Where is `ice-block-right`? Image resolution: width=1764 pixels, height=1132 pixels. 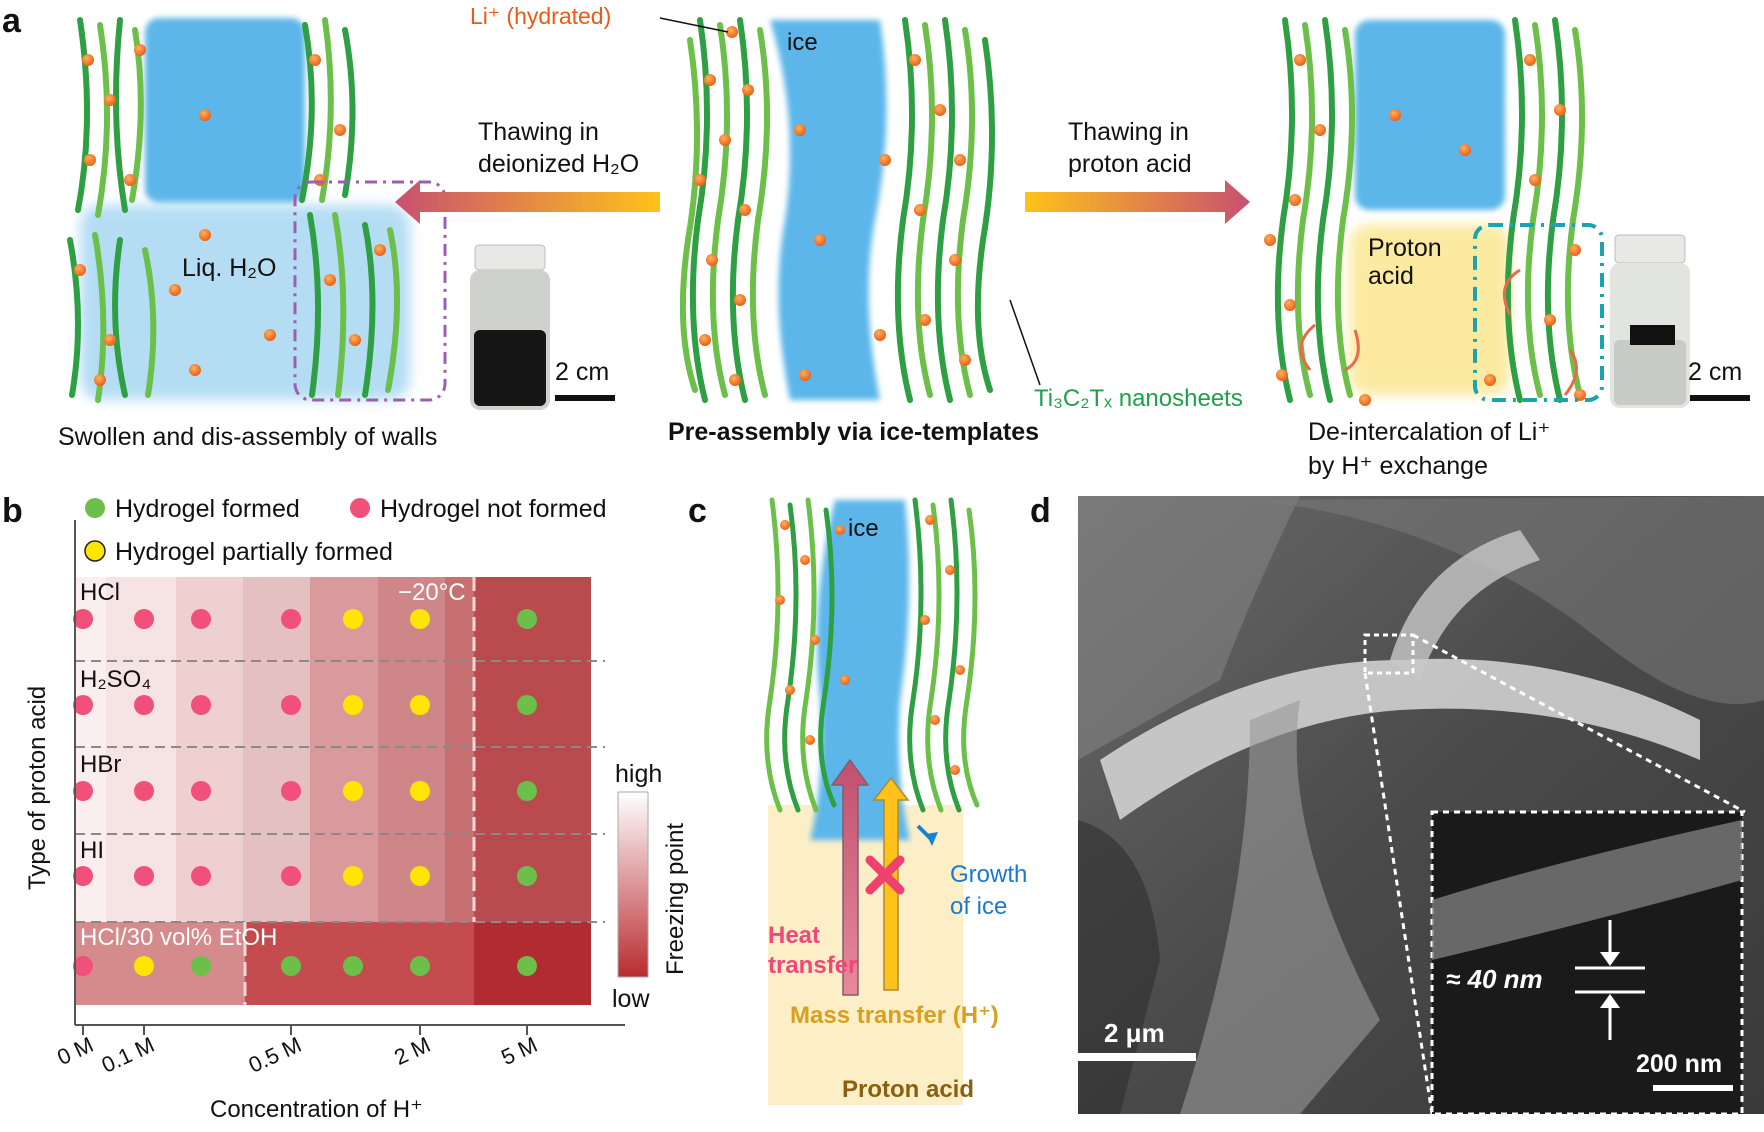
ice-block-right is located at coordinates (1430, 115).